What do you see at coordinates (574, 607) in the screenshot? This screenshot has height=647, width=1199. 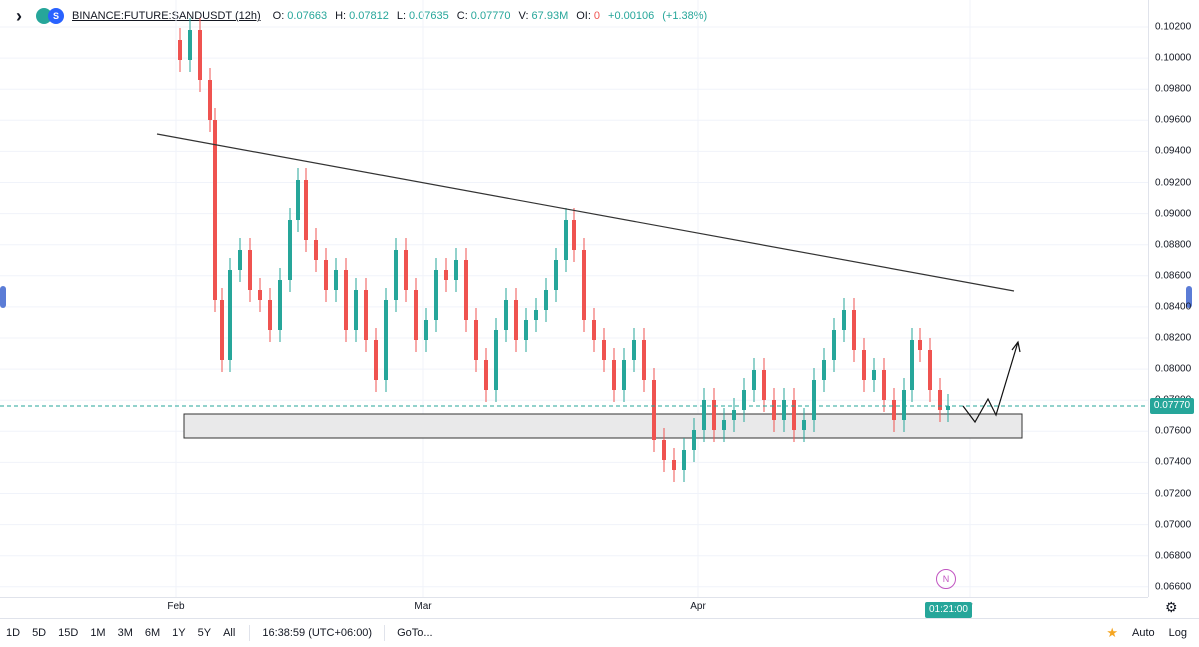 I see `time-axis: Feb Mar Apr y` at bounding box center [574, 607].